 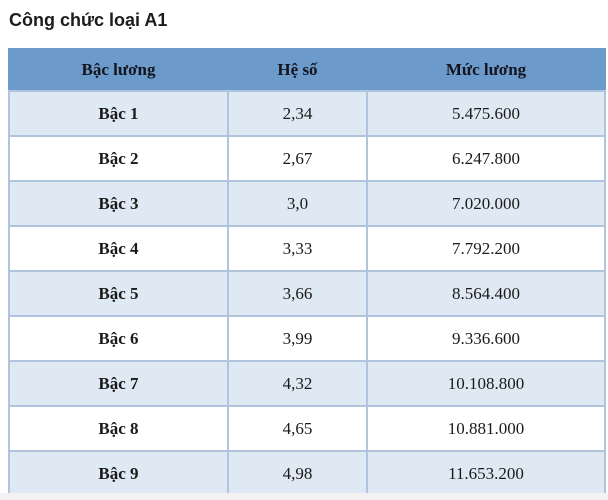 I want to click on cell-coefficient: 3,66, so click(x=297, y=293).